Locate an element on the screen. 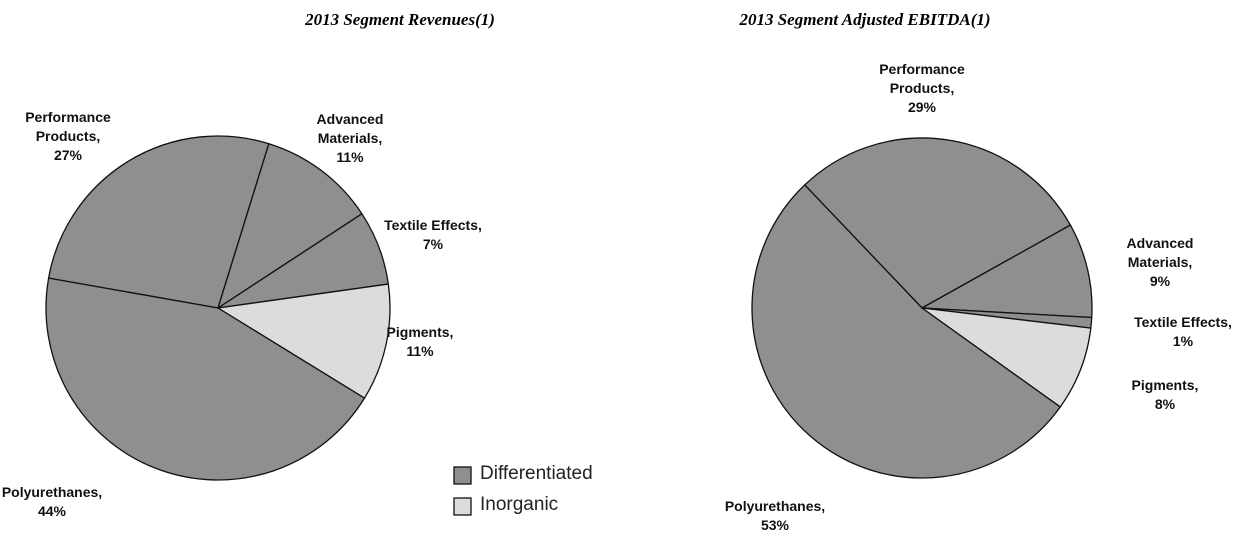 This screenshot has width=1247, height=535. slice-label: Advanced Materials, 11% is located at coordinates (350, 138).